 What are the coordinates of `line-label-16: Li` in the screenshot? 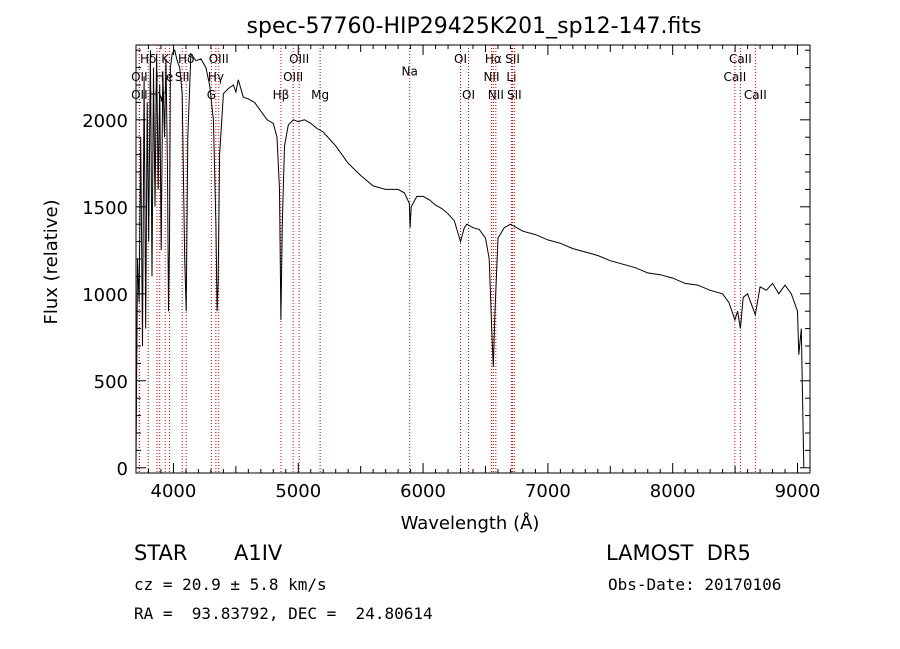 It's located at (511, 77).